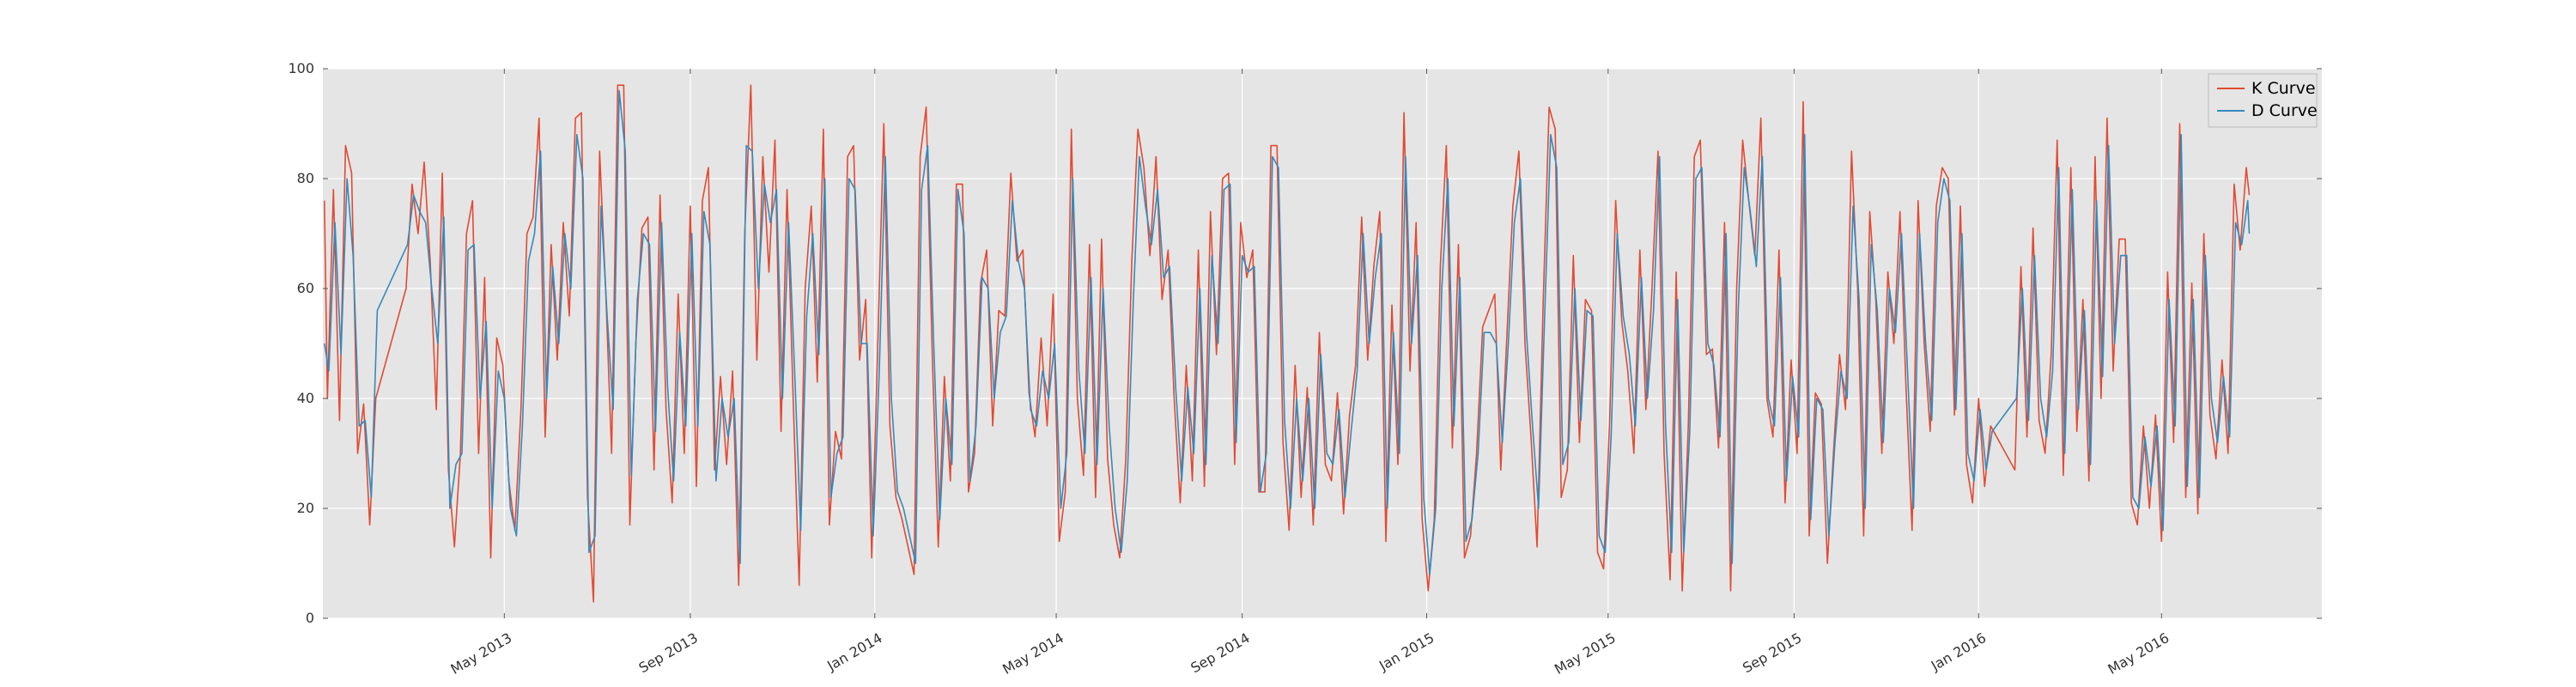  What do you see at coordinates (305, 288) in the screenshot?
I see `y-tick-label: 60` at bounding box center [305, 288].